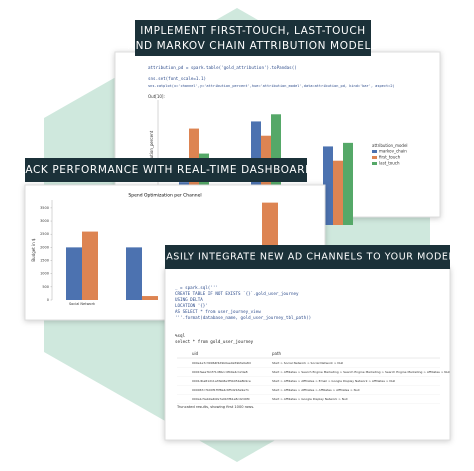  What do you see at coordinates (390, 157) in the screenshot?
I see `legend-label: first_touch` at bounding box center [390, 157].